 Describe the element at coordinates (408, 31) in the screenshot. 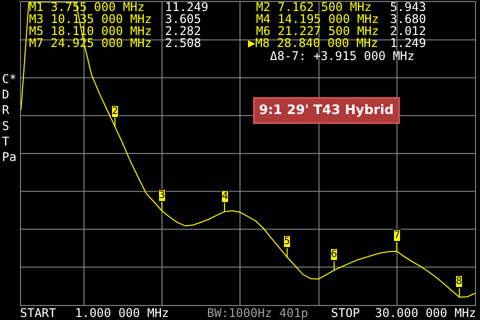

I see `annotation: 2.012` at that location.